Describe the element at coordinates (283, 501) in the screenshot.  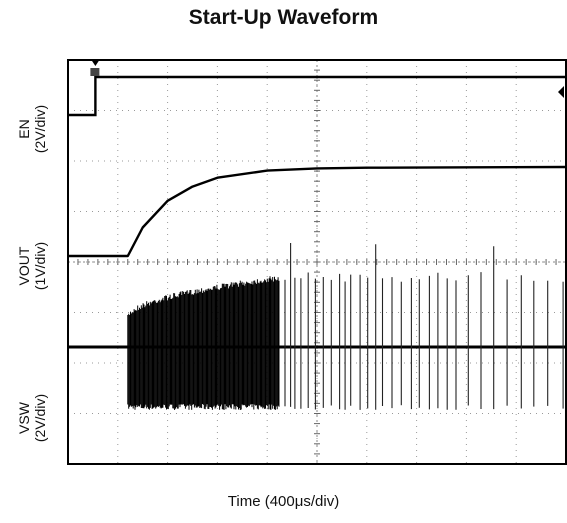
I see `x-axis-label: Time (400μs/div)` at that location.